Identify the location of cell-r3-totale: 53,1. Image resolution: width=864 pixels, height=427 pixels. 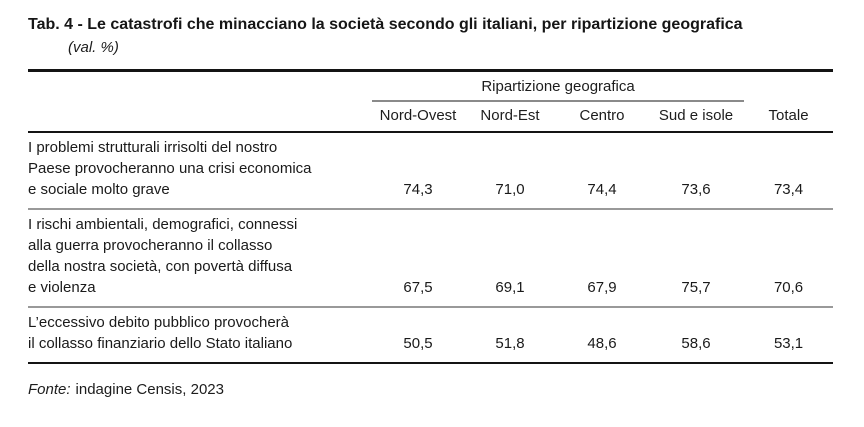
(788, 343).